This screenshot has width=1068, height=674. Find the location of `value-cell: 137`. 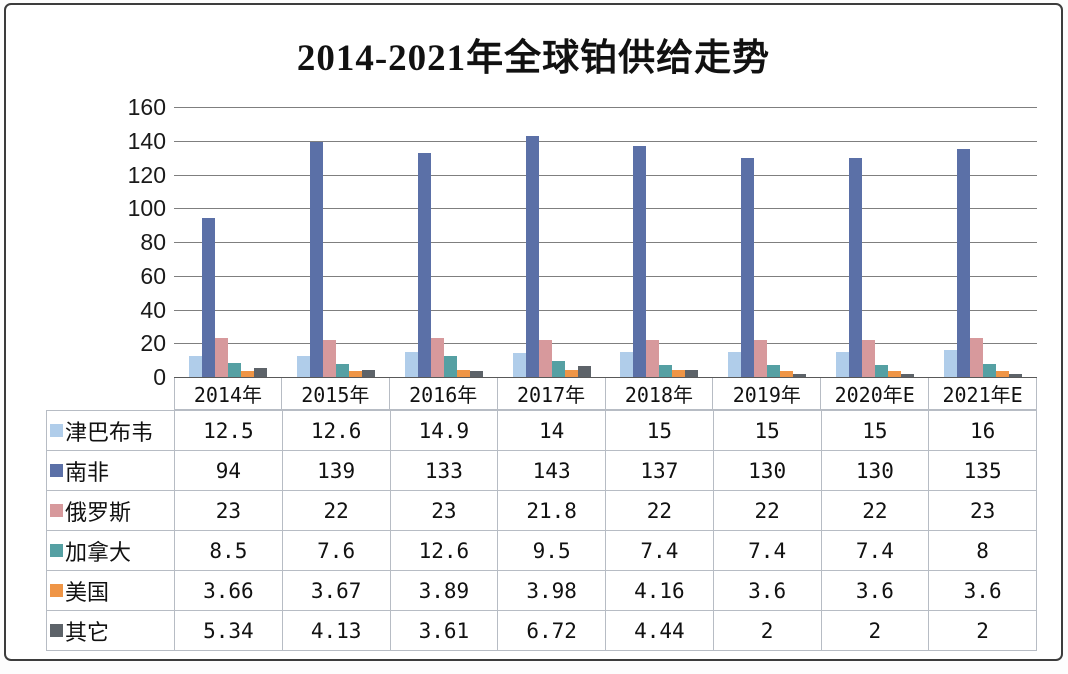

value-cell: 137 is located at coordinates (660, 471).